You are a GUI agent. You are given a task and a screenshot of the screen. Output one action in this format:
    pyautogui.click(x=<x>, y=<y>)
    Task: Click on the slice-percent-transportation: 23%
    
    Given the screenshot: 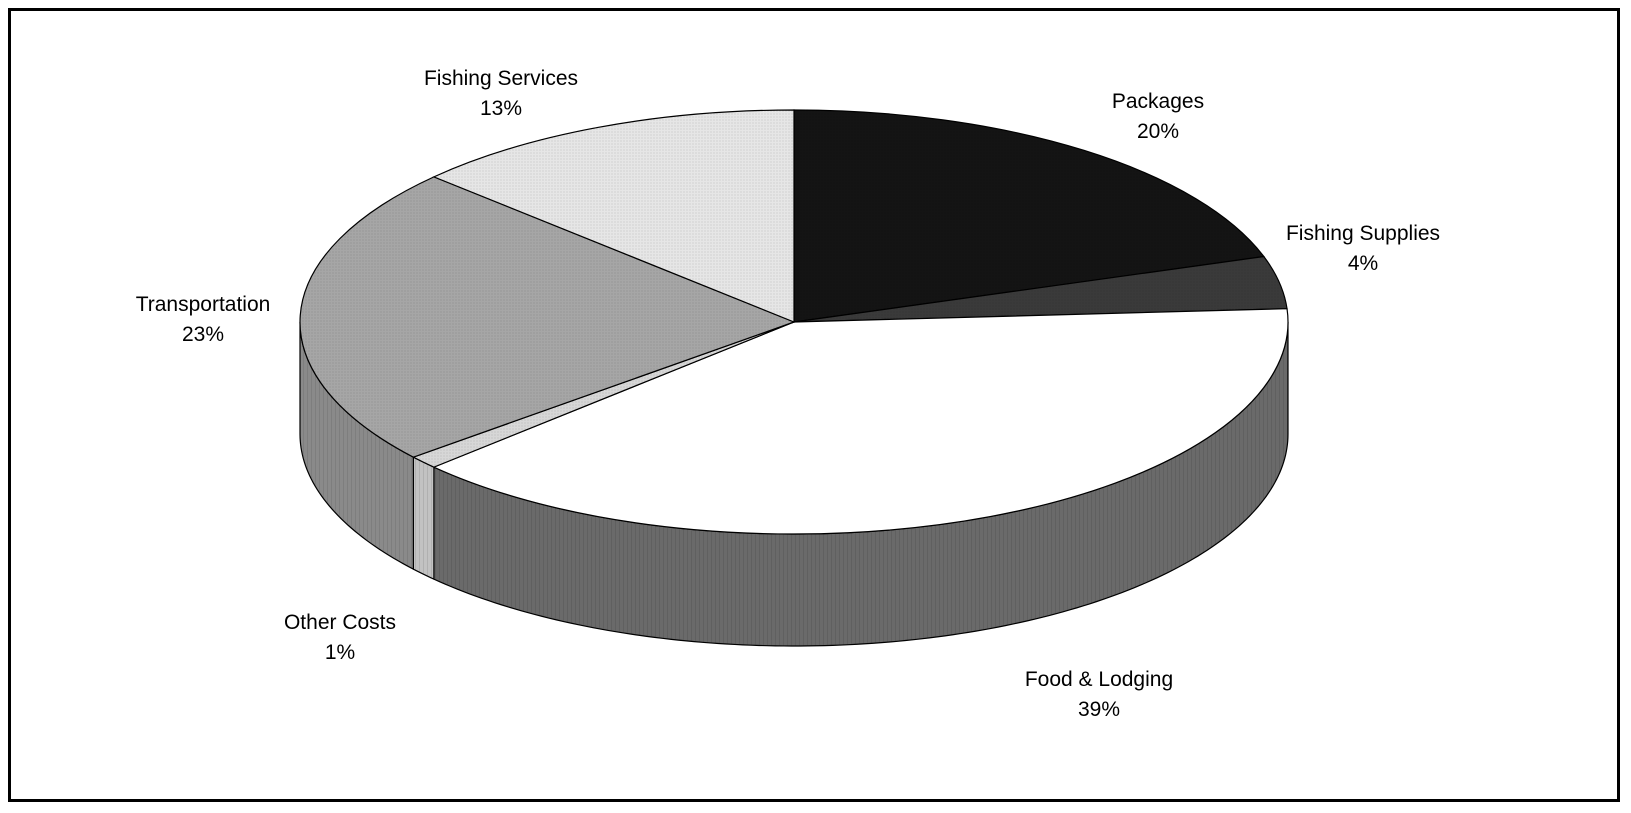 What is the action you would take?
    pyautogui.click(x=203, y=334)
    